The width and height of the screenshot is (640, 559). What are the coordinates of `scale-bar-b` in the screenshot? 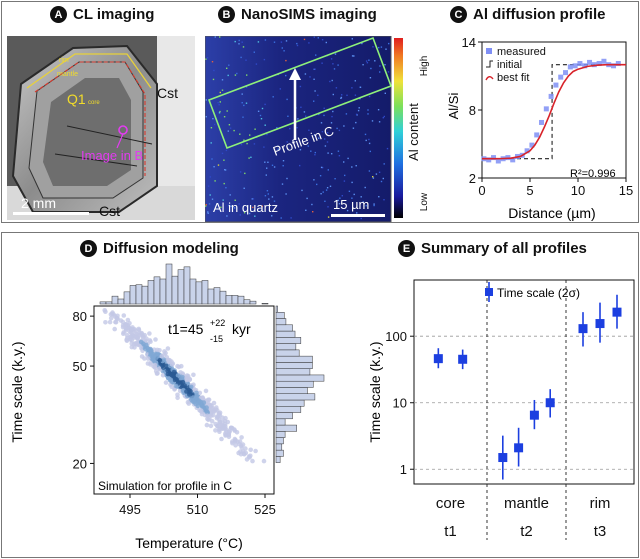 It's located at (358, 215).